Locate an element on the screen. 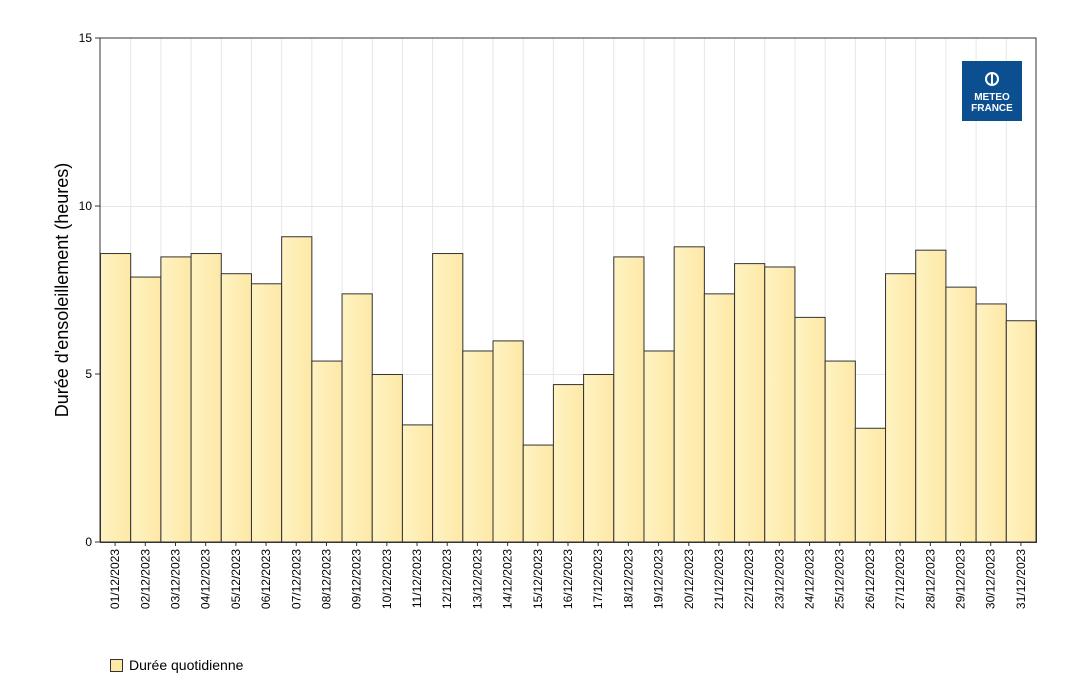  bar-07/12/2023 is located at coordinates (297, 390).